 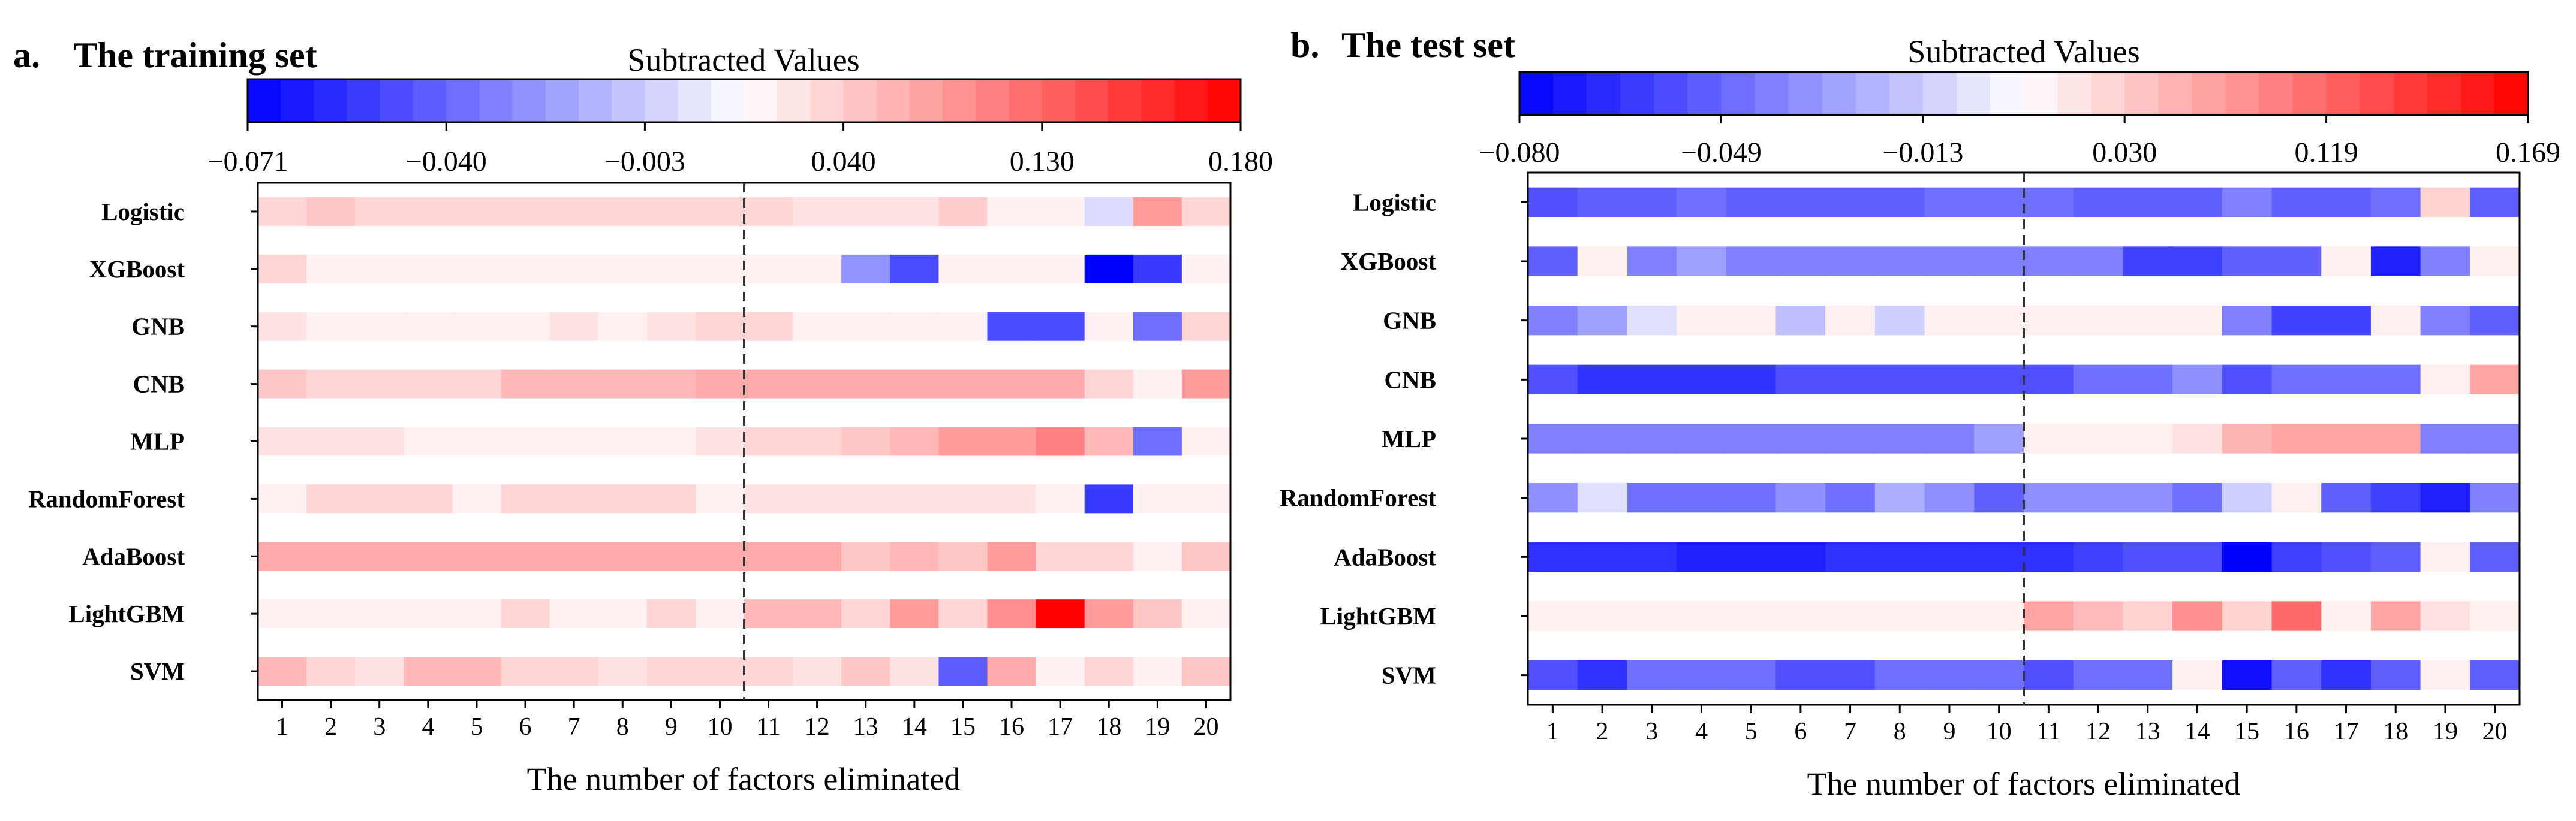 What do you see at coordinates (1205, 727) in the screenshot?
I see `x-tick-label: 20` at bounding box center [1205, 727].